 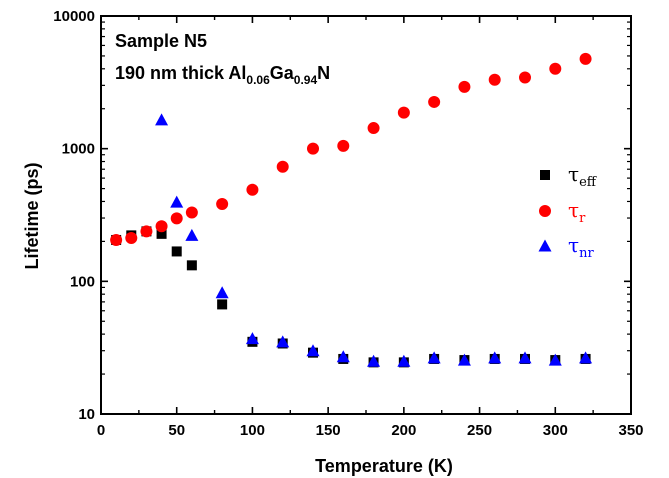 I want to click on y-axis-title: Lifetime (ps), so click(x=32, y=215).